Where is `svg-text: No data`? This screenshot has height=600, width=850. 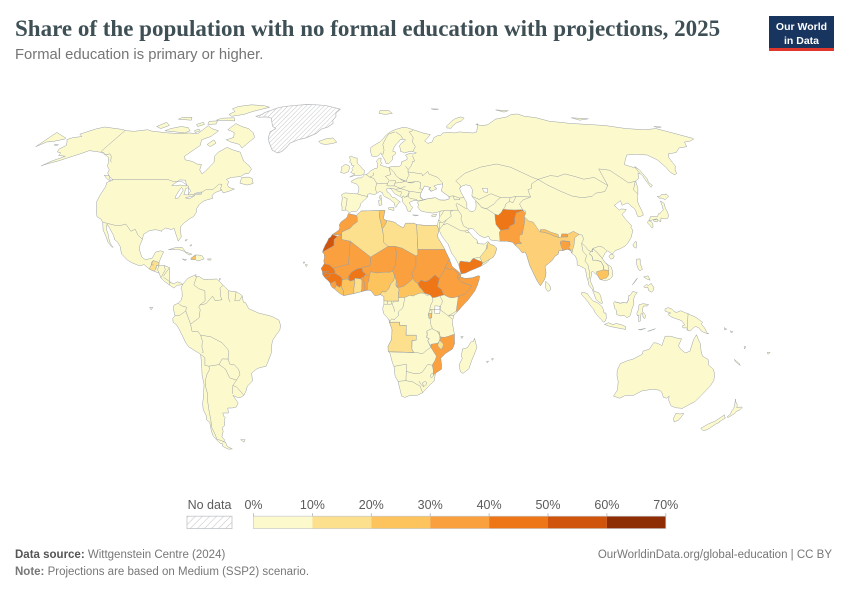
svg-text: No data is located at coordinates (210, 505).